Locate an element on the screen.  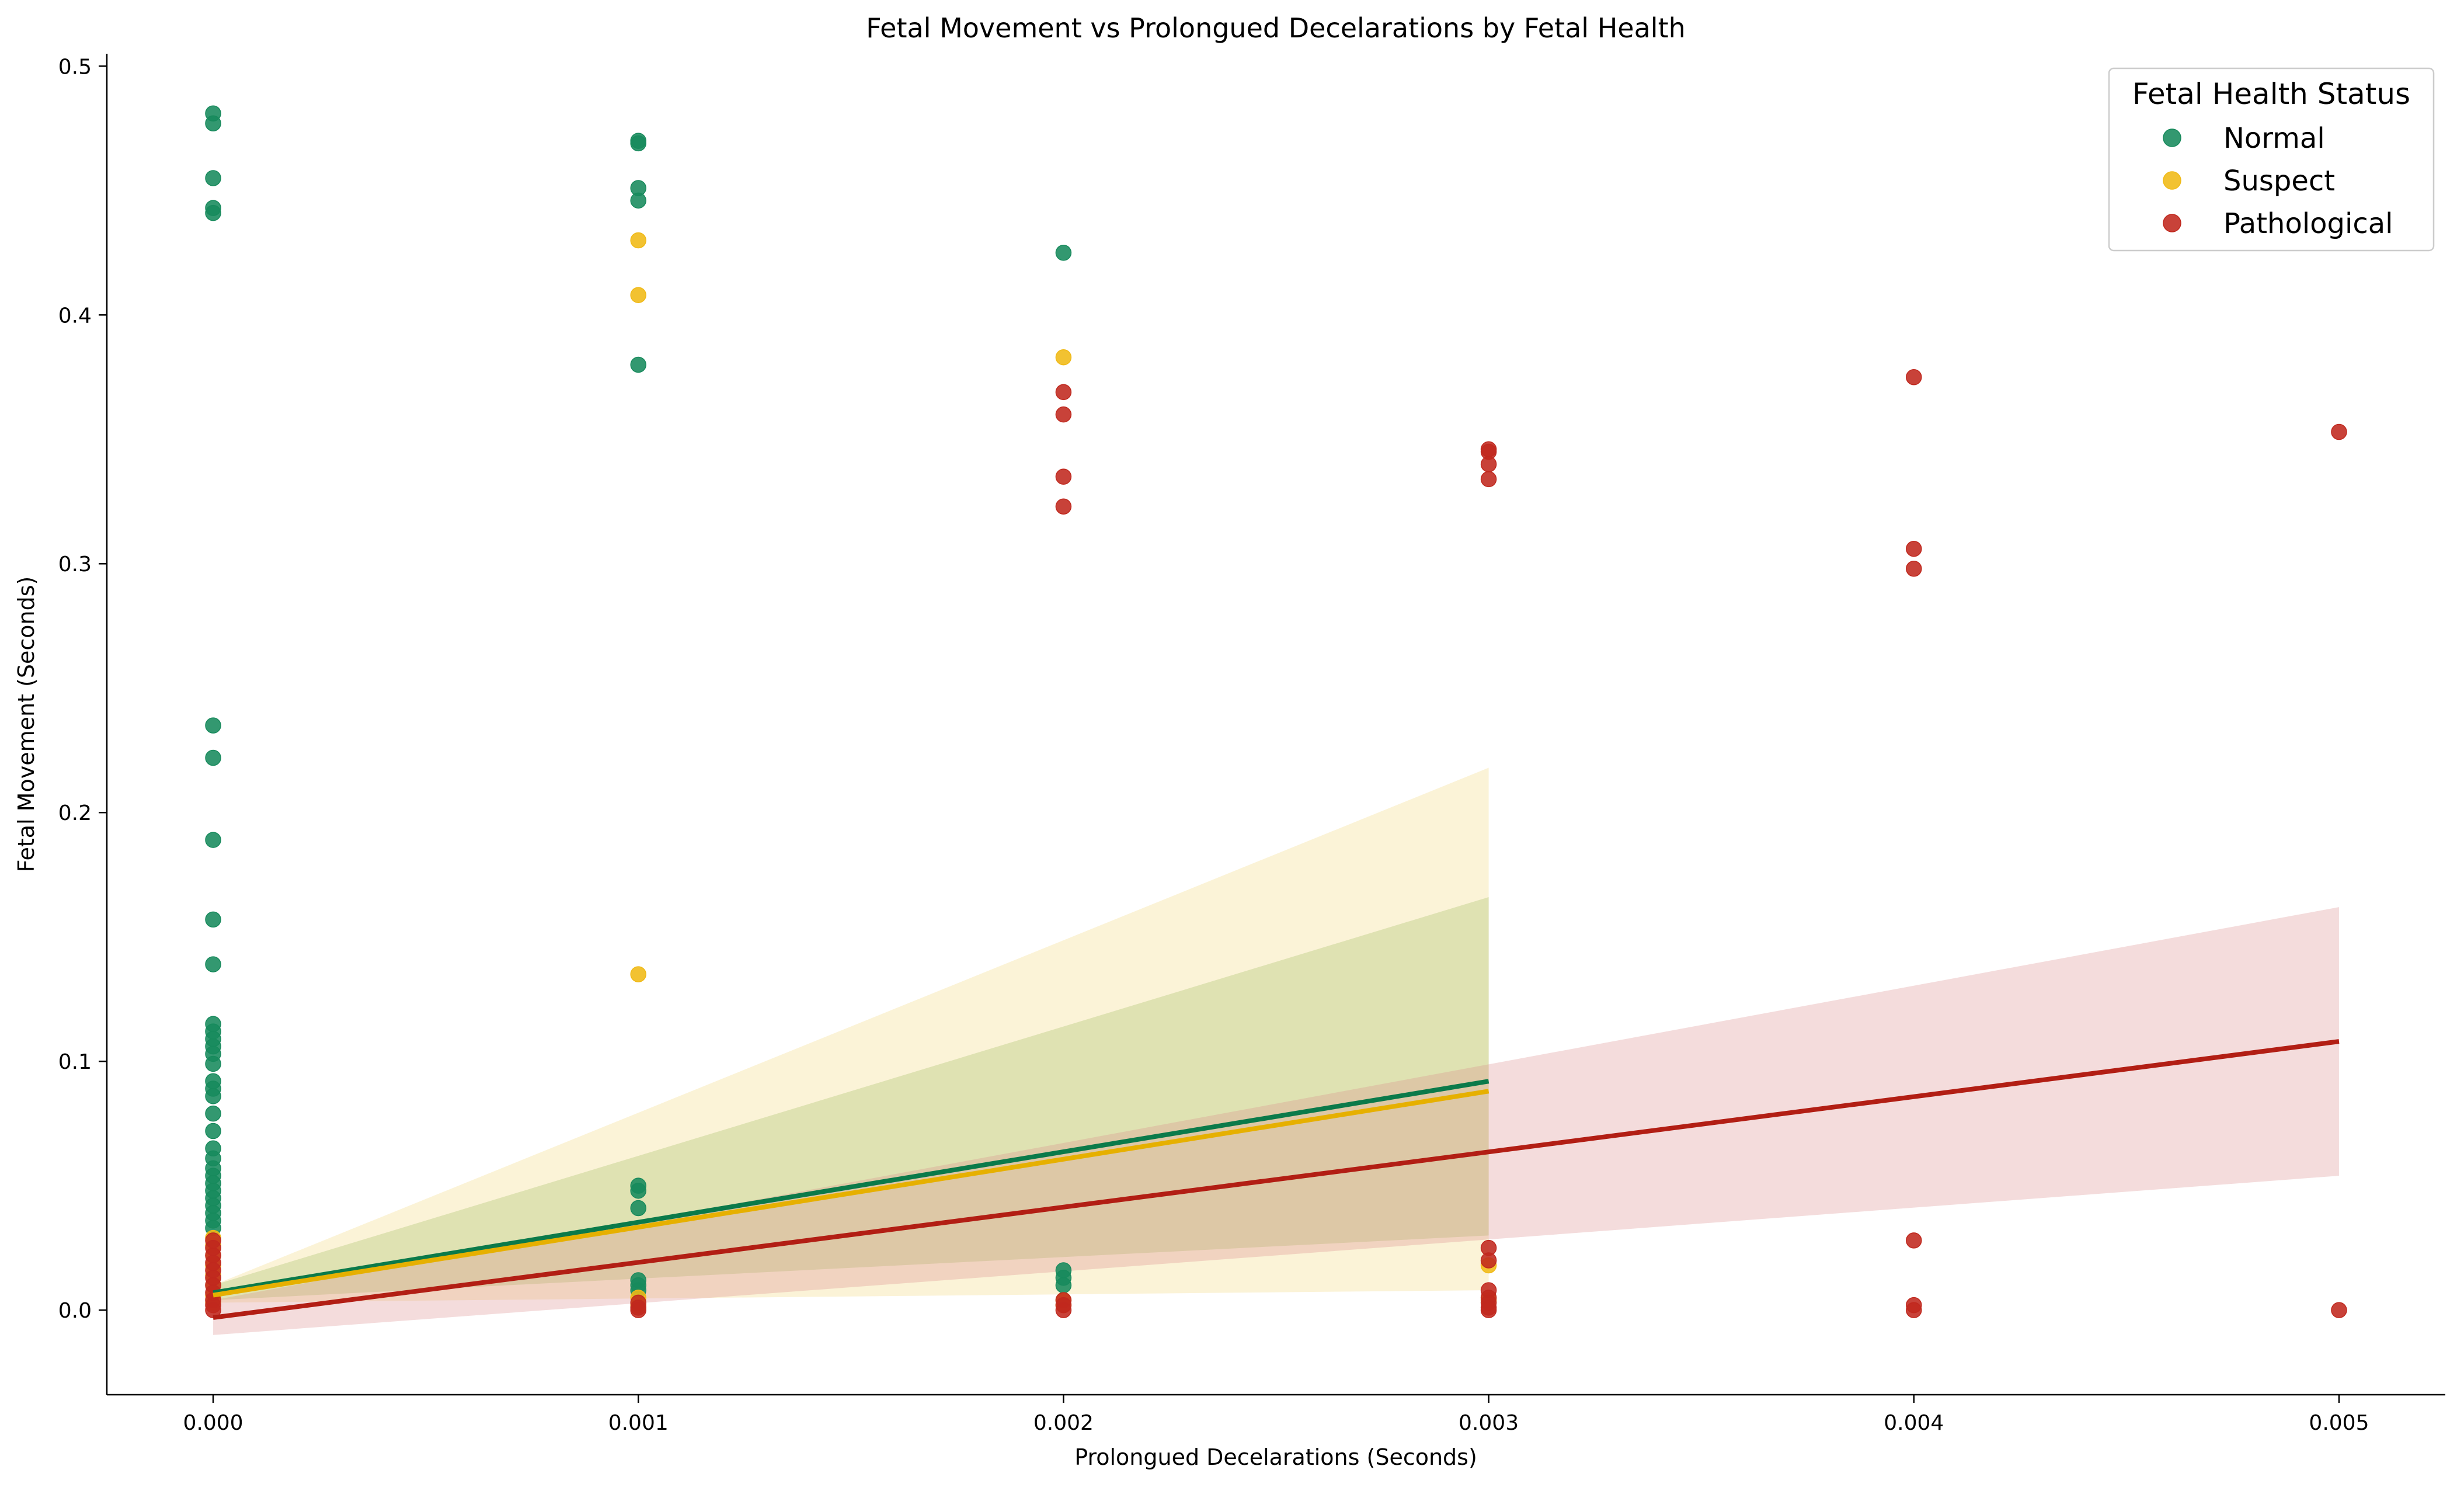
legend-label-pathological: Pathological is located at coordinates (2308, 223).